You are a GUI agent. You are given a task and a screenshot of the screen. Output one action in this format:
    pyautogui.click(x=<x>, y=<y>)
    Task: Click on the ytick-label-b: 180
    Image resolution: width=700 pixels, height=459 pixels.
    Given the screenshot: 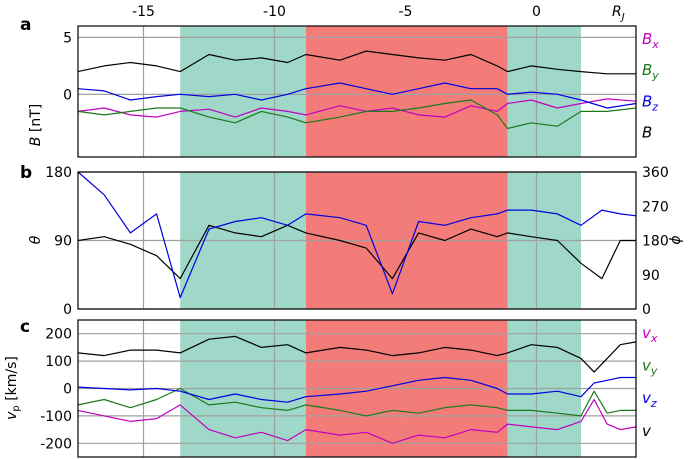 What is the action you would take?
    pyautogui.click(x=58, y=173)
    